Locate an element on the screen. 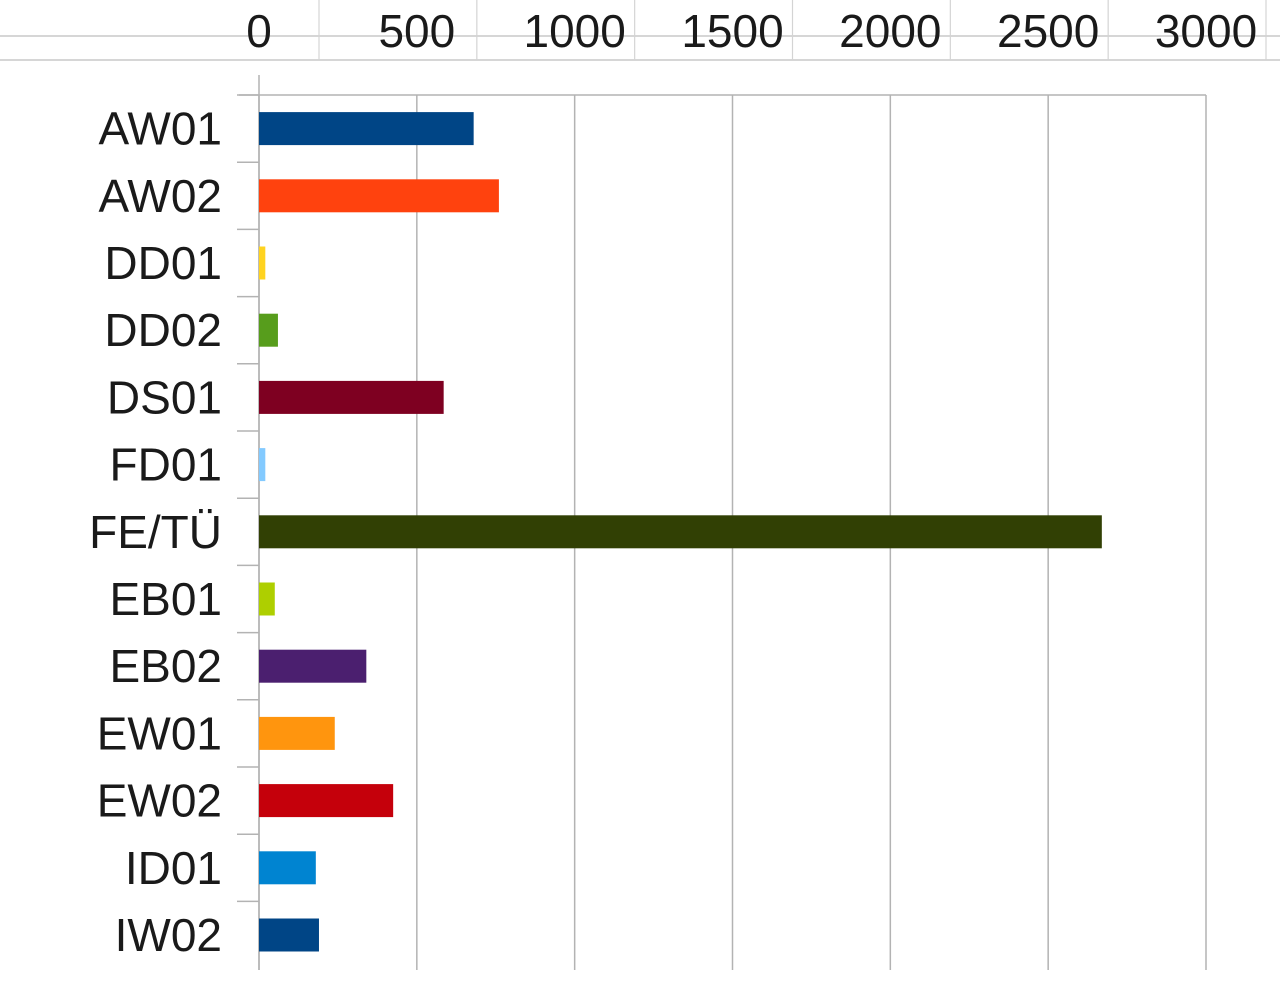  category-label: DS01 is located at coordinates (164, 397).